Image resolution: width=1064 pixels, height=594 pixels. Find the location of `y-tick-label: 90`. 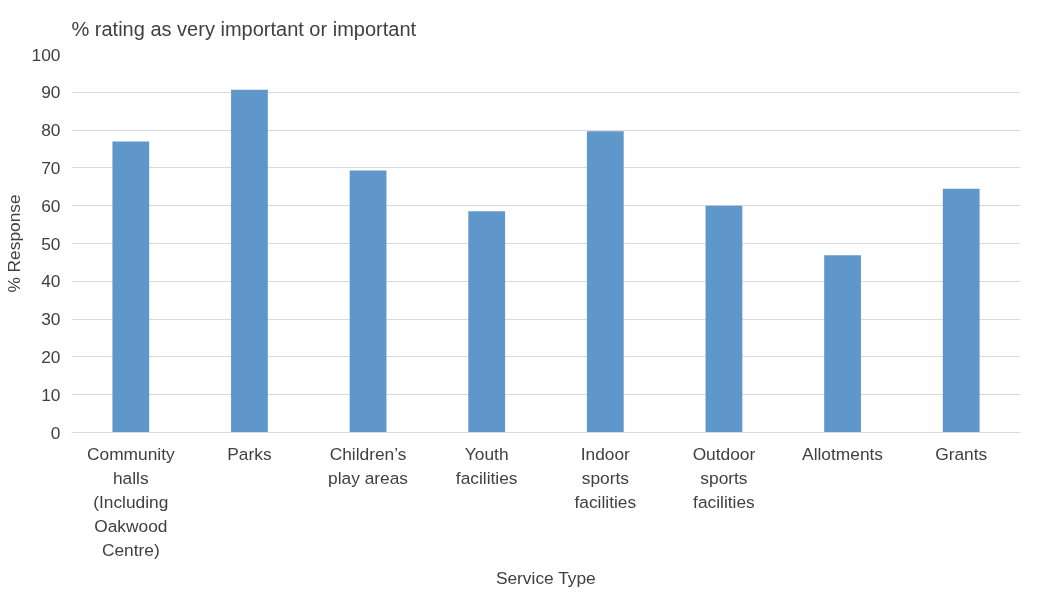

y-tick-label: 90 is located at coordinates (51, 92).